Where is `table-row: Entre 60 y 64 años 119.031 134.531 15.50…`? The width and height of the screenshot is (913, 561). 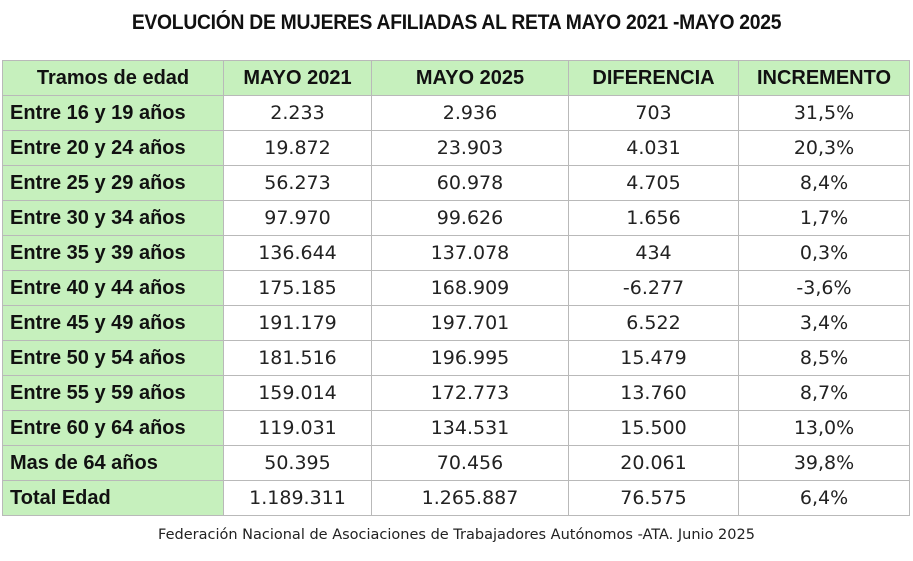 table-row: Entre 60 y 64 años 119.031 134.531 15.50… is located at coordinates (456, 428).